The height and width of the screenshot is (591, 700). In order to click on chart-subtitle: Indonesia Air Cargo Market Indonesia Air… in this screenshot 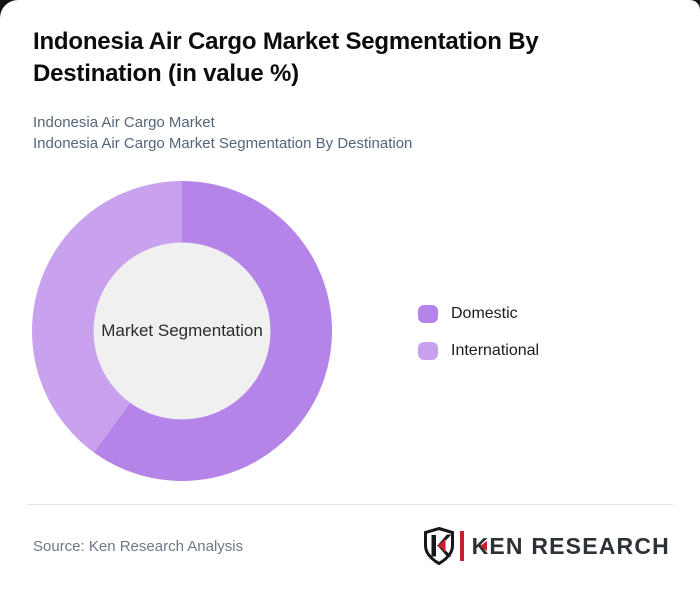, I will do `click(222, 133)`.